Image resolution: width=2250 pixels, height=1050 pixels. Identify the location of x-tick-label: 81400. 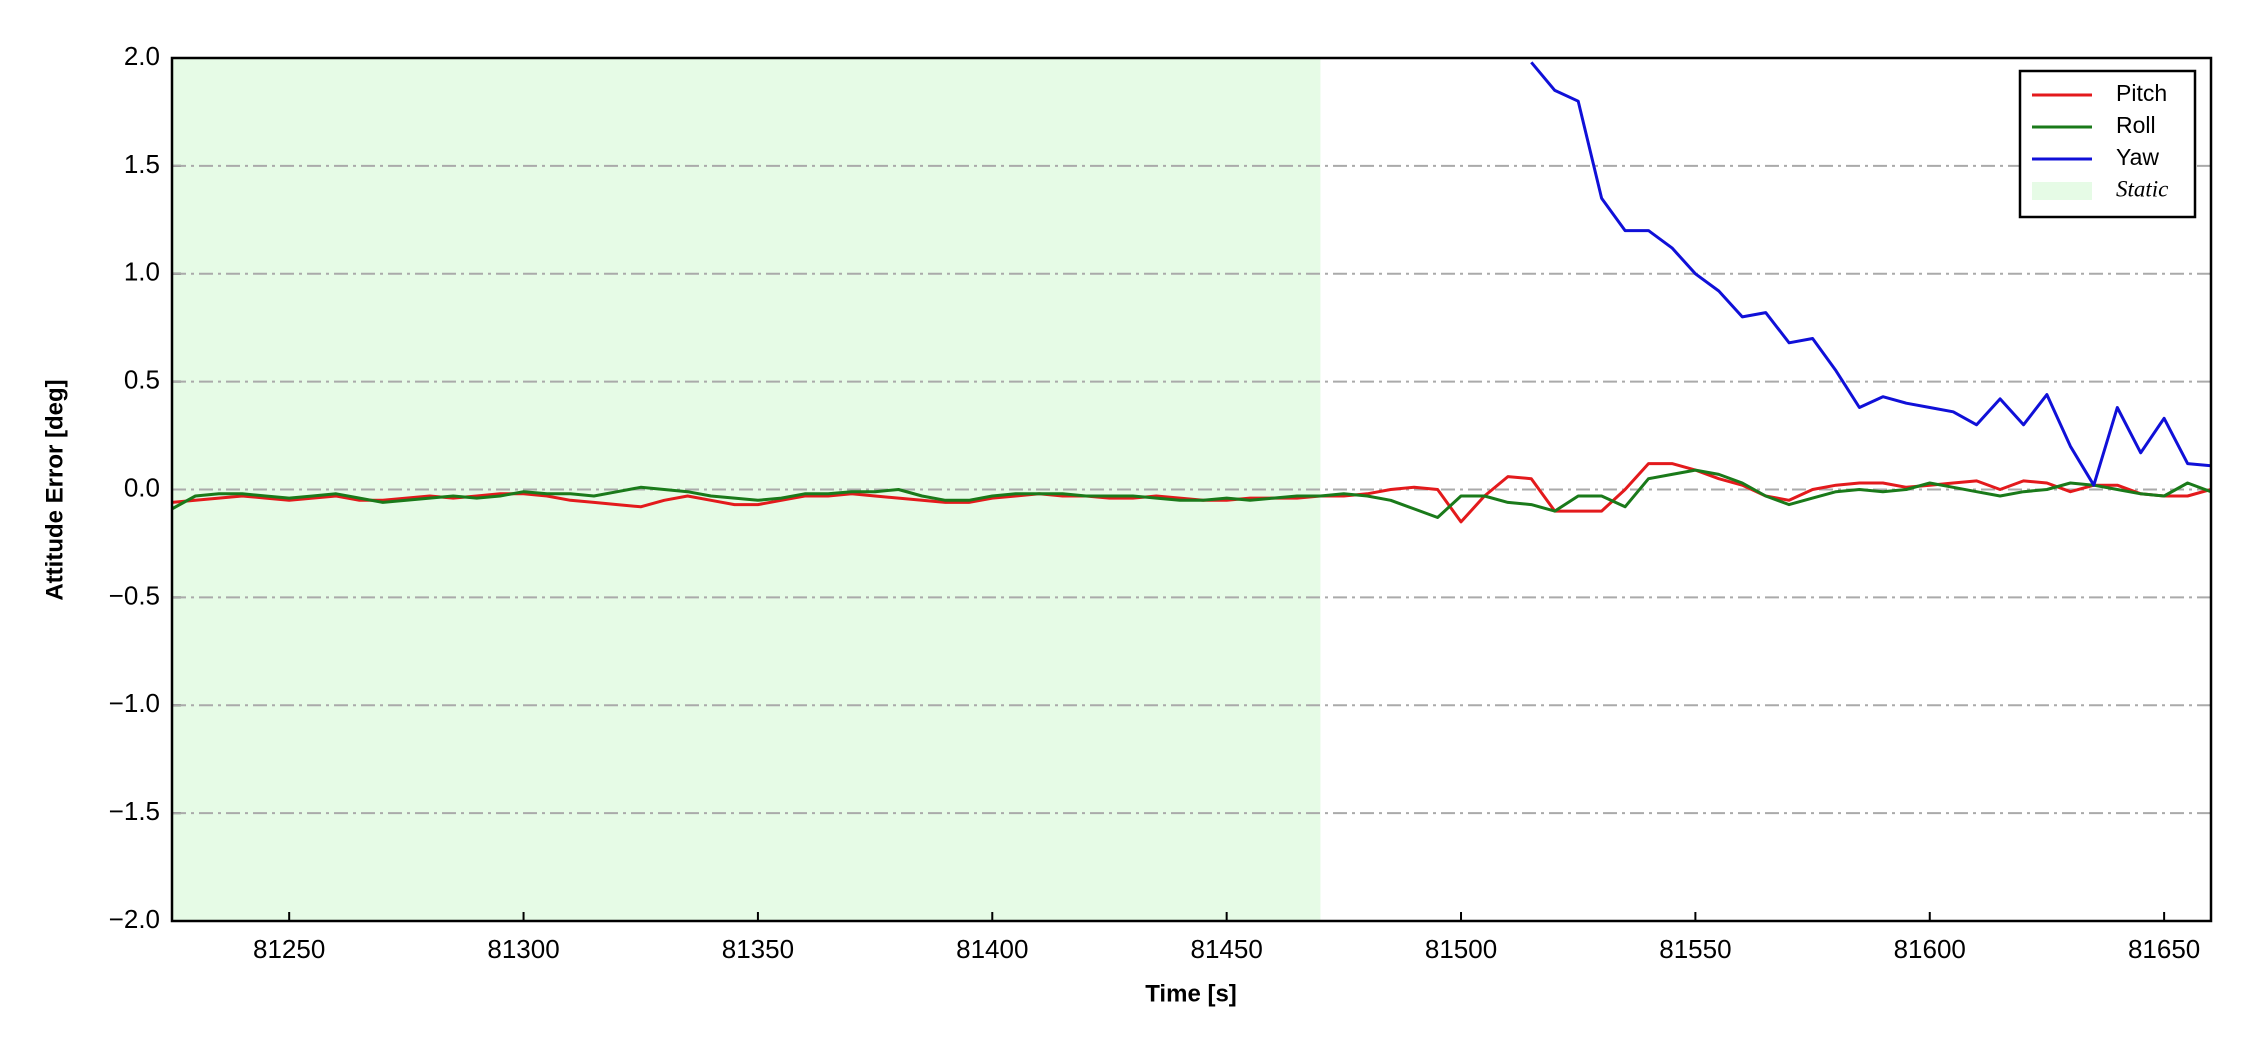
(992, 949).